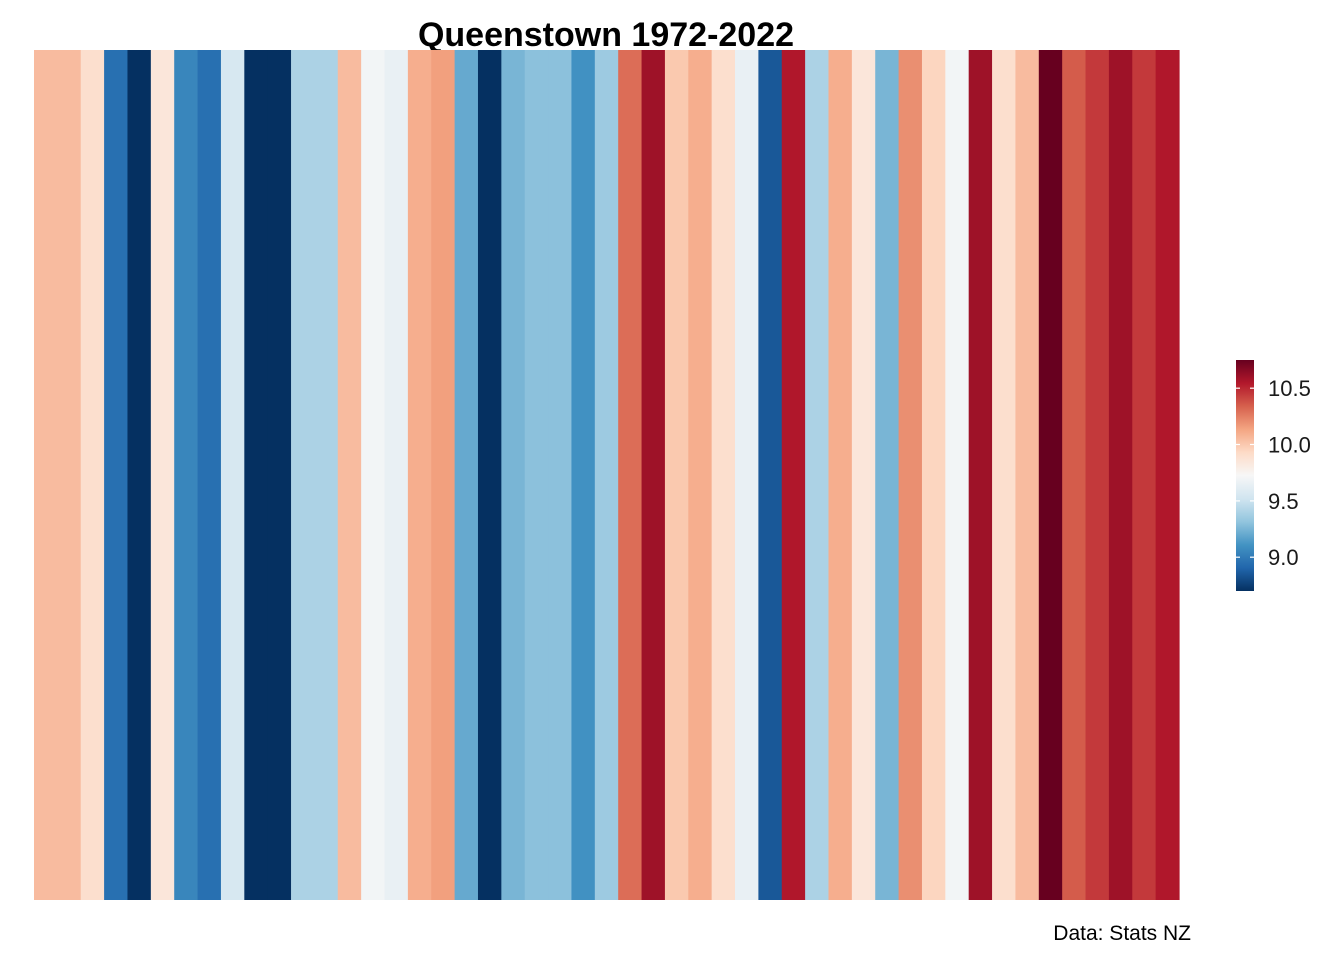  What do you see at coordinates (840, 475) in the screenshot?
I see `stripe-2006` at bounding box center [840, 475].